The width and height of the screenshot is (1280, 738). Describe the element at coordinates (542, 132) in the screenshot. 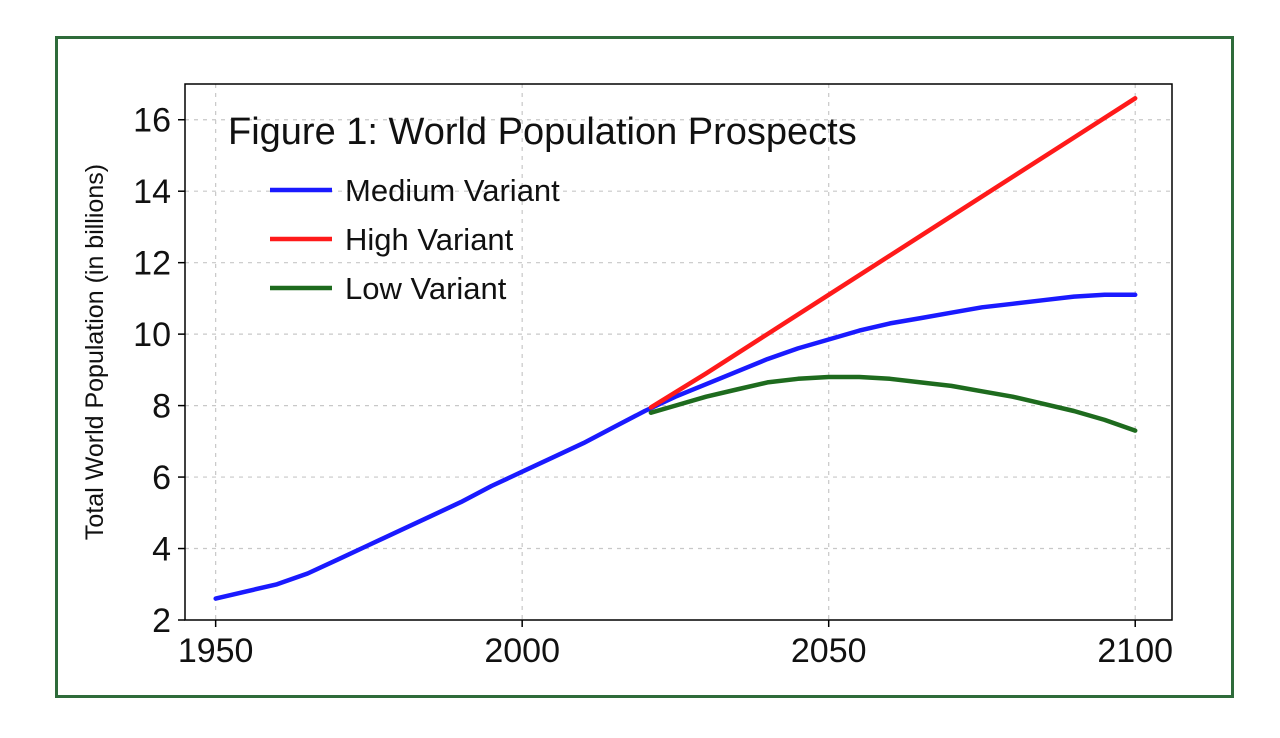

I see `chart-title: Figure 1: World Population Prospects` at that location.